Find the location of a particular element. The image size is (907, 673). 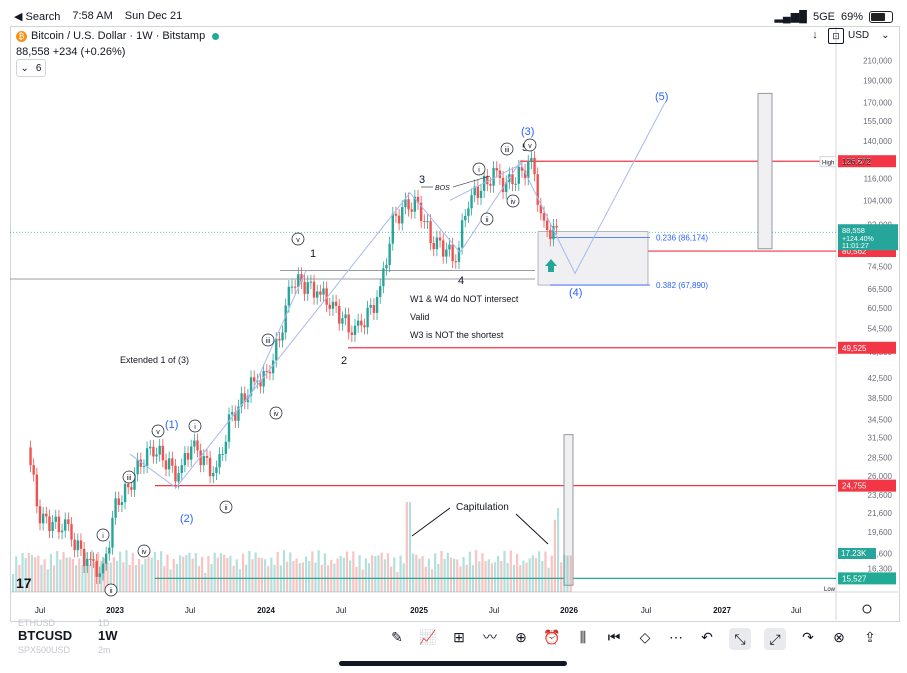

collapse-icon: ⤡ is located at coordinates (740, 639).